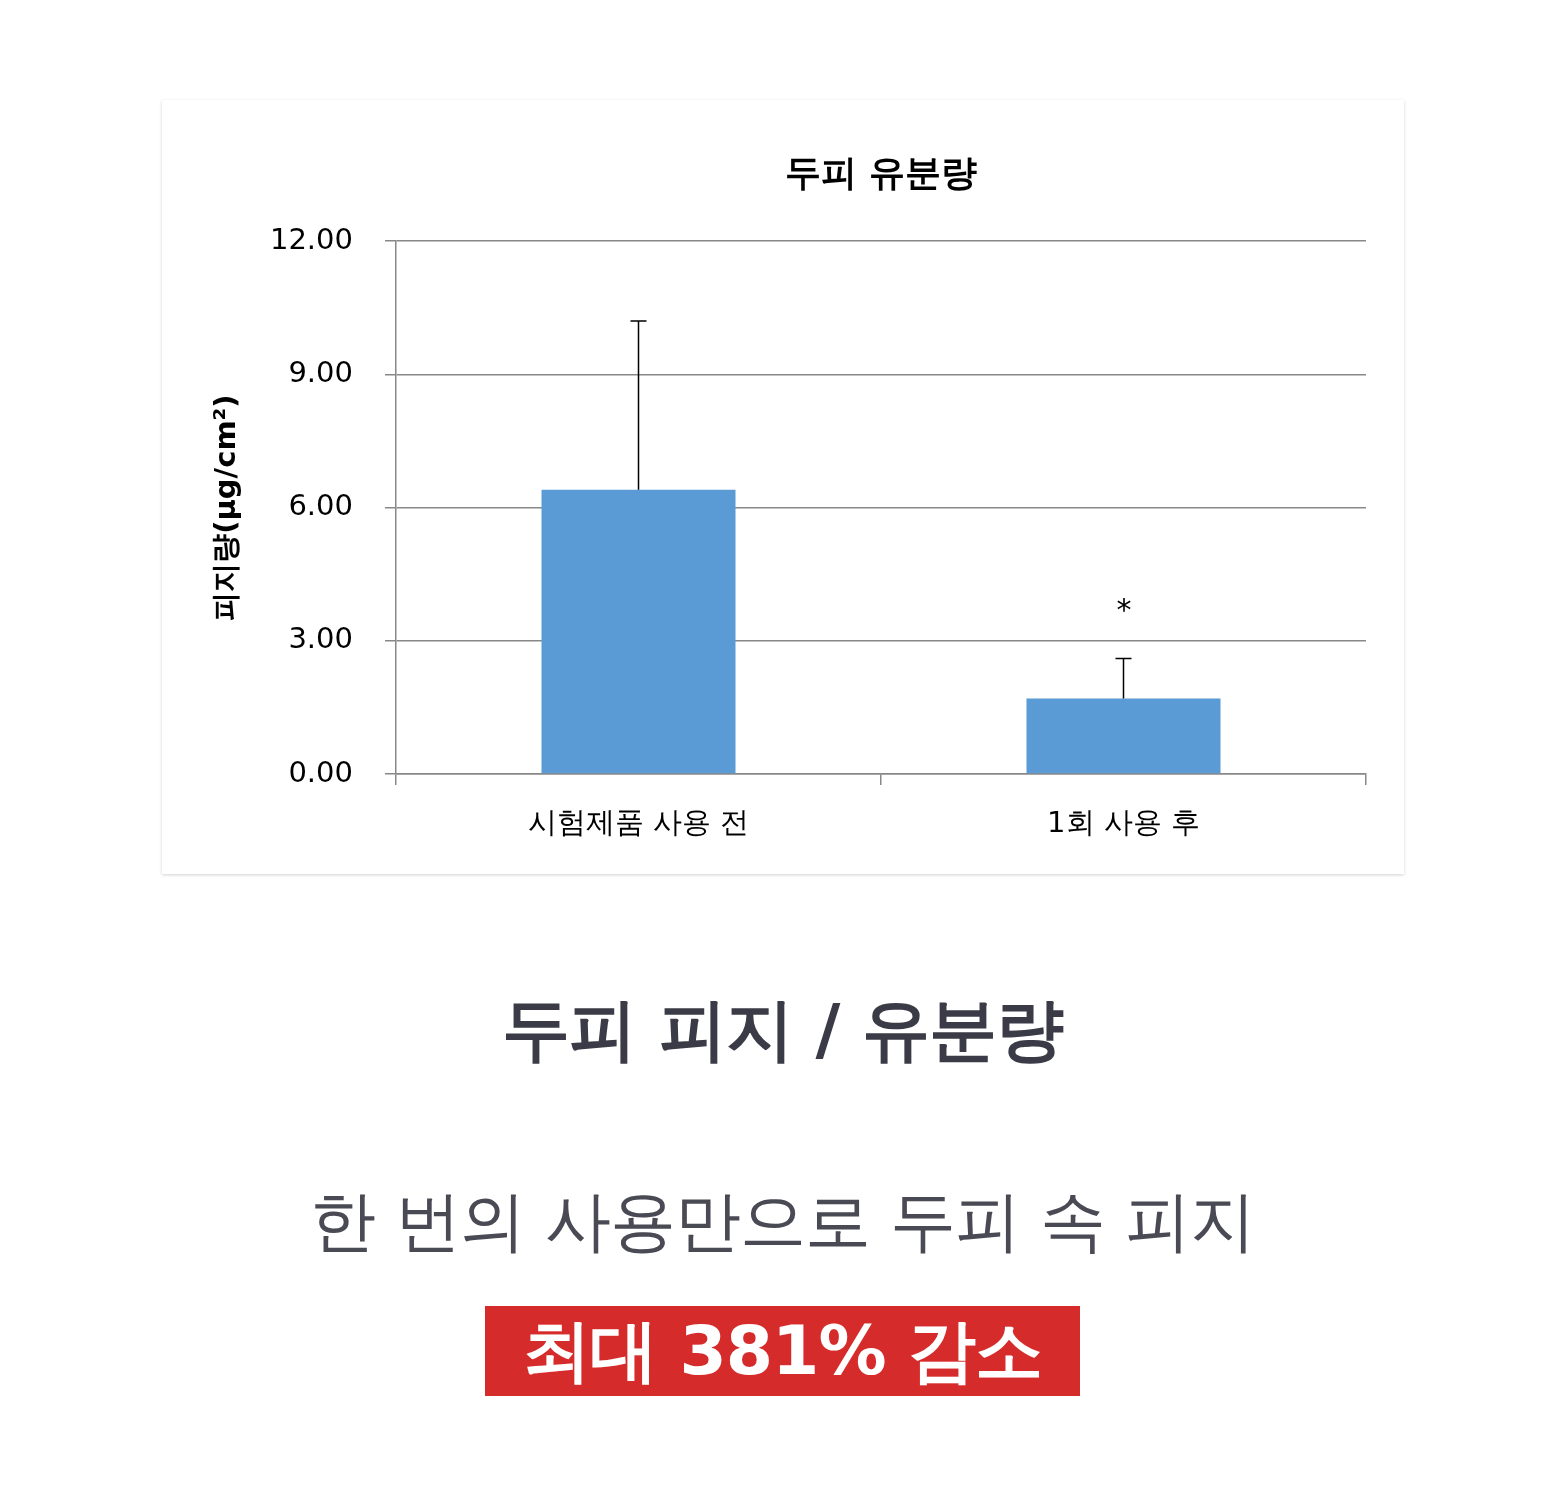 Image resolution: width=1565 pixels, height=1495 pixels. What do you see at coordinates (311, 238) in the screenshot?
I see `y-tick-label: 12.00` at bounding box center [311, 238].